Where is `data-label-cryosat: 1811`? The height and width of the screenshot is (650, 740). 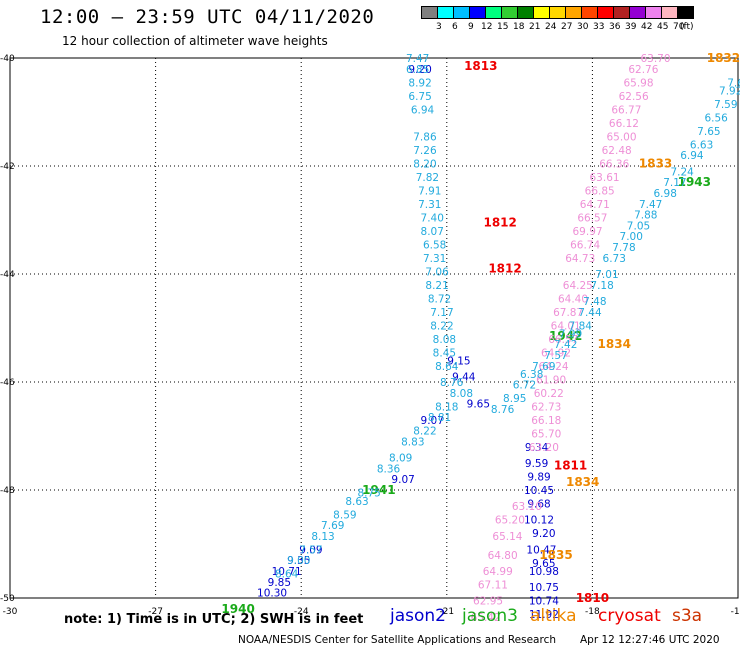 data-label-cryosat: 1811 is located at coordinates (570, 466).